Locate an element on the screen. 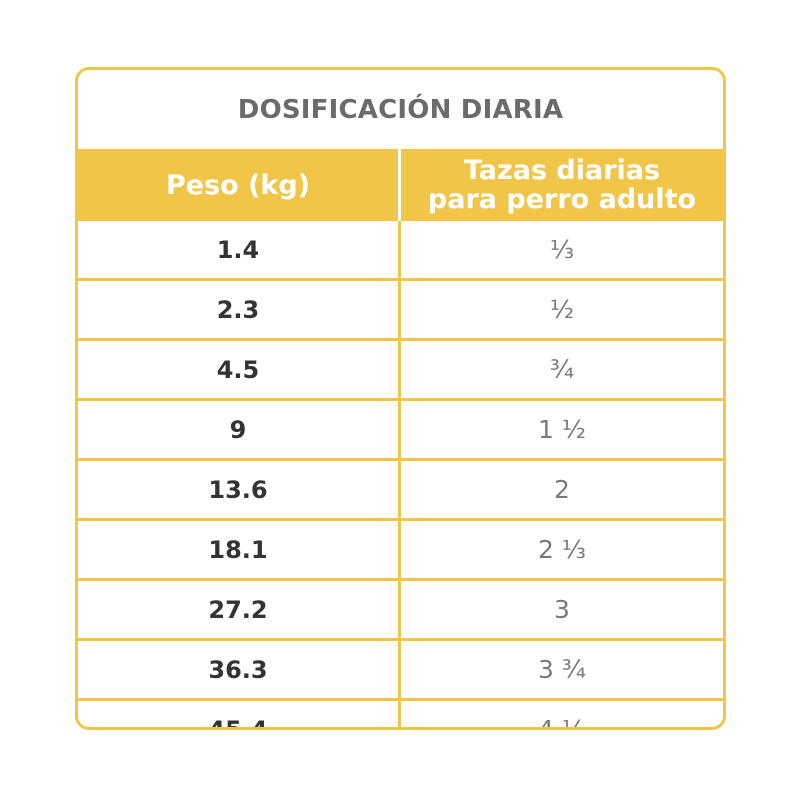 The height and width of the screenshot is (800, 800). weight-cell: 1.4 is located at coordinates (239, 249).